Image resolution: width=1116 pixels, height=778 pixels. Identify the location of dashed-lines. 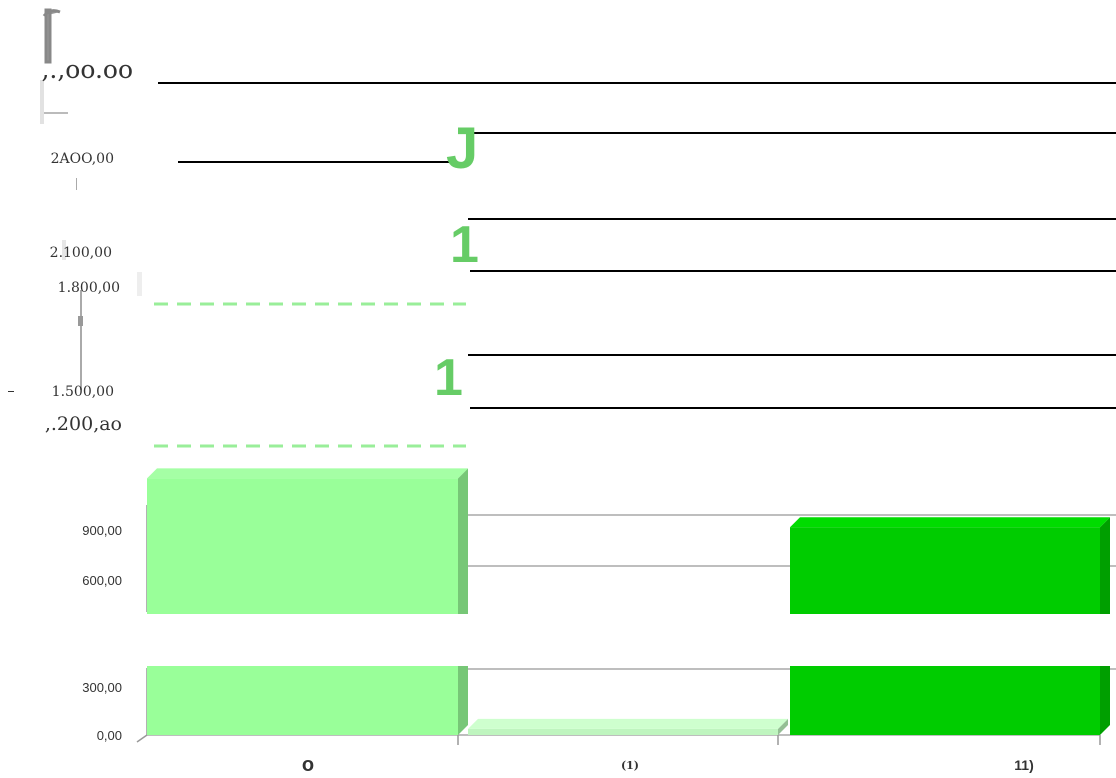
(310, 375).